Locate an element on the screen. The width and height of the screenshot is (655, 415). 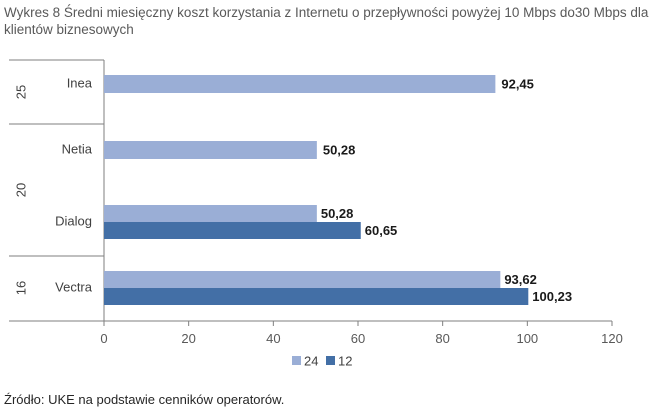
x-tick-label-80: 80 is located at coordinates (442, 338).